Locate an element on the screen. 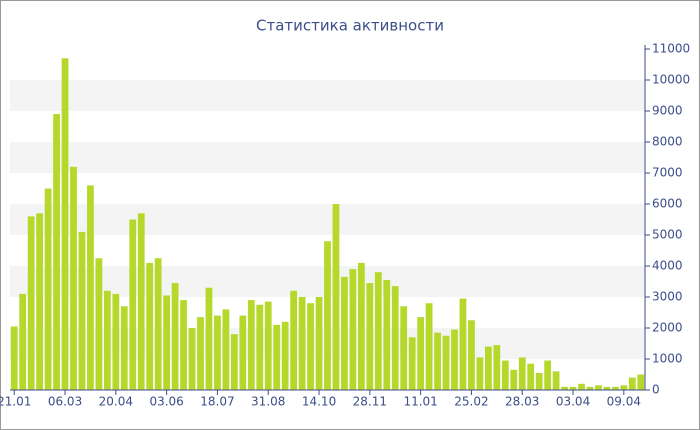 This screenshot has width=700, height=430. x-tick-label: 28.11 is located at coordinates (370, 402).